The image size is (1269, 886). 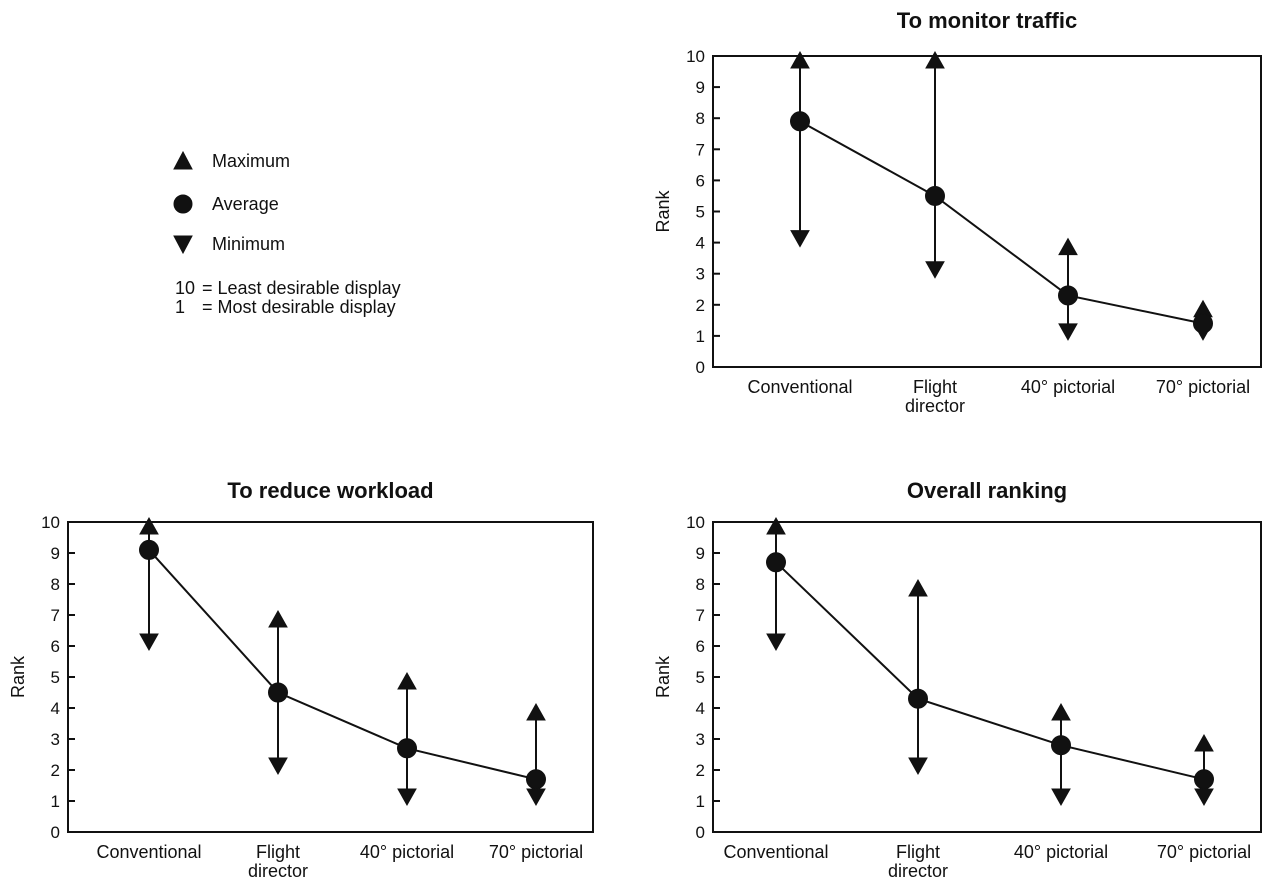 What do you see at coordinates (1001, 222) in the screenshot?
I see `average-line` at bounding box center [1001, 222].